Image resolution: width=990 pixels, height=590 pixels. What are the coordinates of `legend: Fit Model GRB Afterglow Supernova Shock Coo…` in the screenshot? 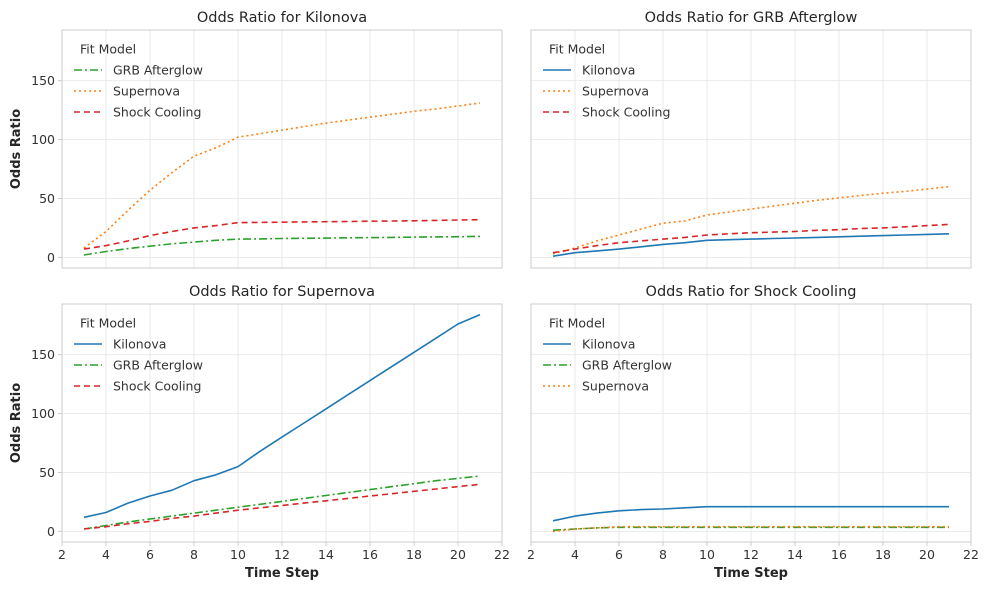 It's located at (138, 81).